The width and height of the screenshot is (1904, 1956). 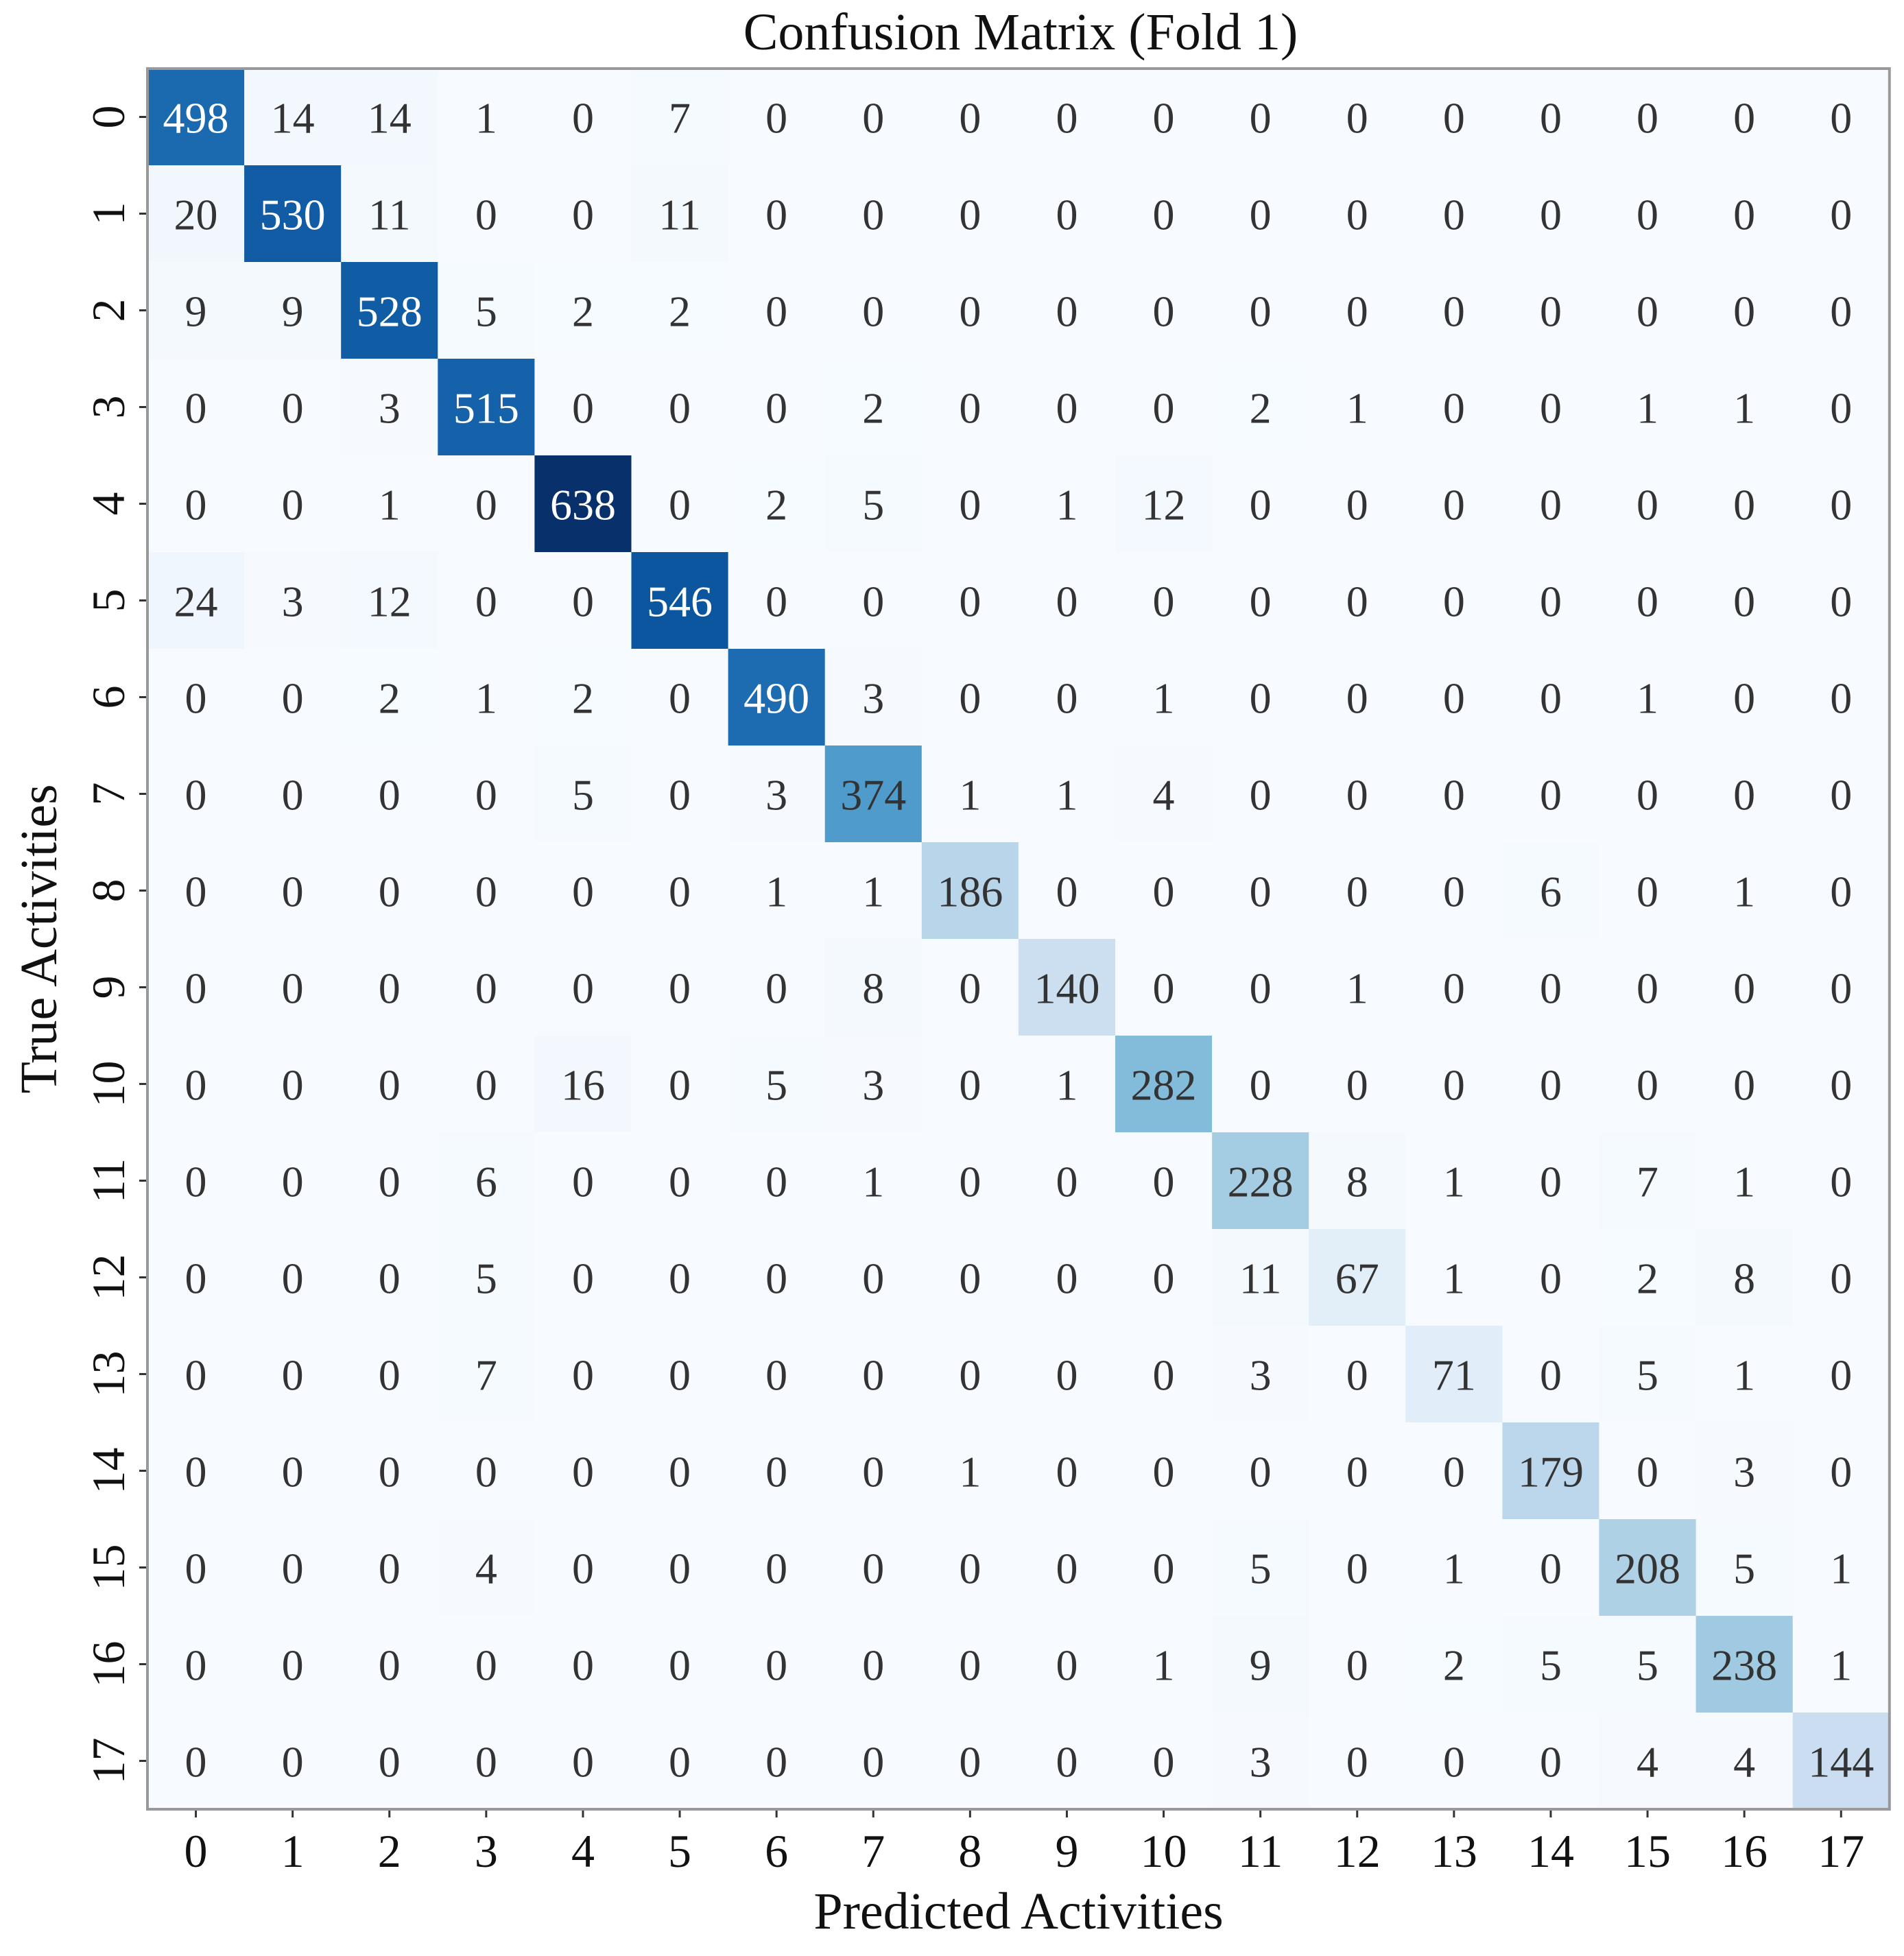 What do you see at coordinates (1454, 407) in the screenshot?
I see `heatmap-cell-r3-c13` at bounding box center [1454, 407].